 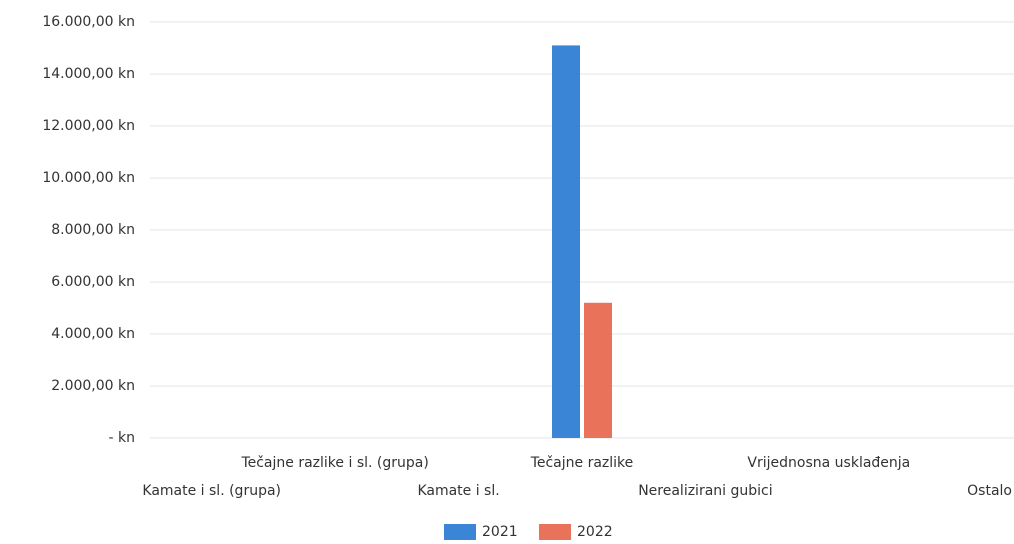 I want to click on y-tick-label: 2.000,00 kn, so click(x=93, y=386).